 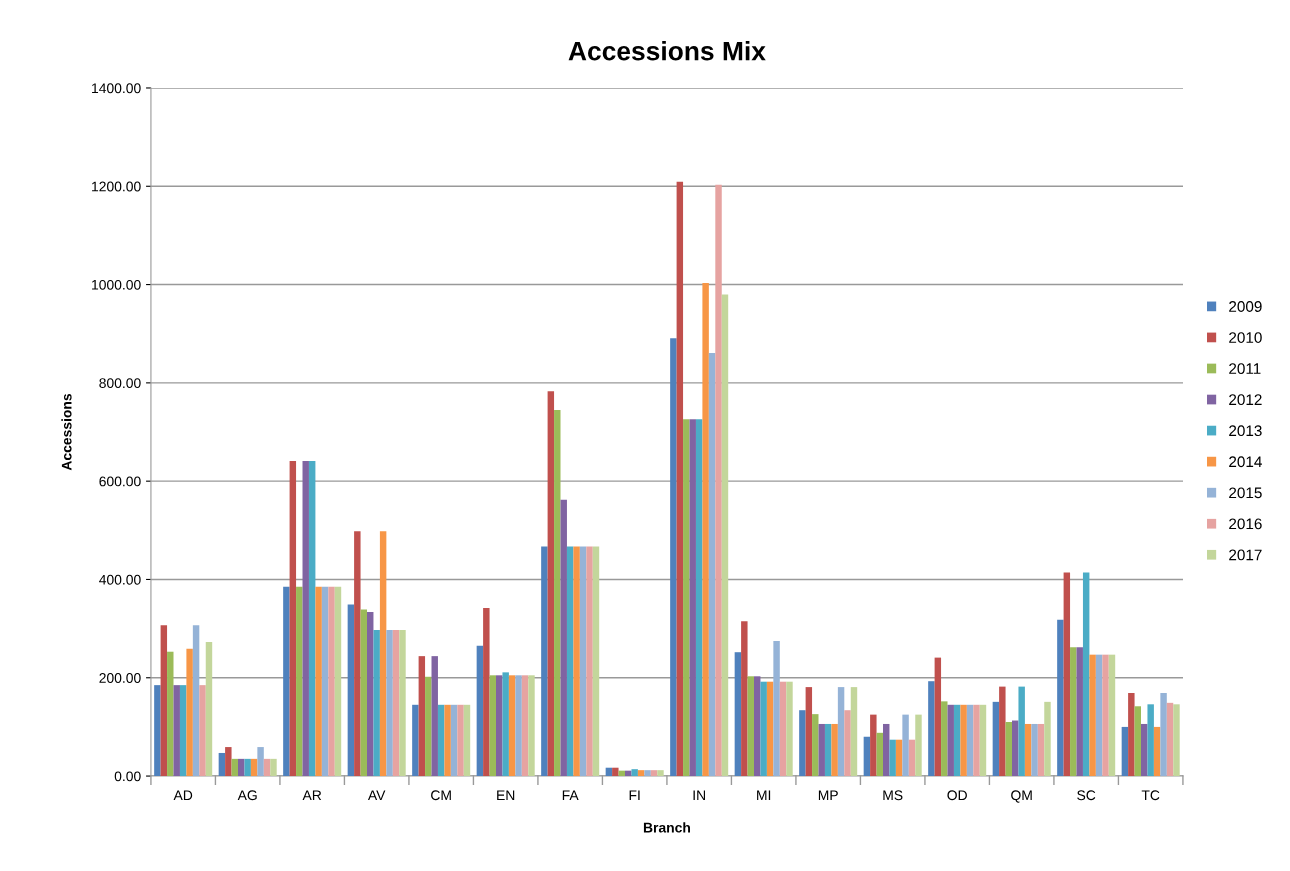 What do you see at coordinates (247, 795) in the screenshot?
I see `x-tick-label: AG` at bounding box center [247, 795].